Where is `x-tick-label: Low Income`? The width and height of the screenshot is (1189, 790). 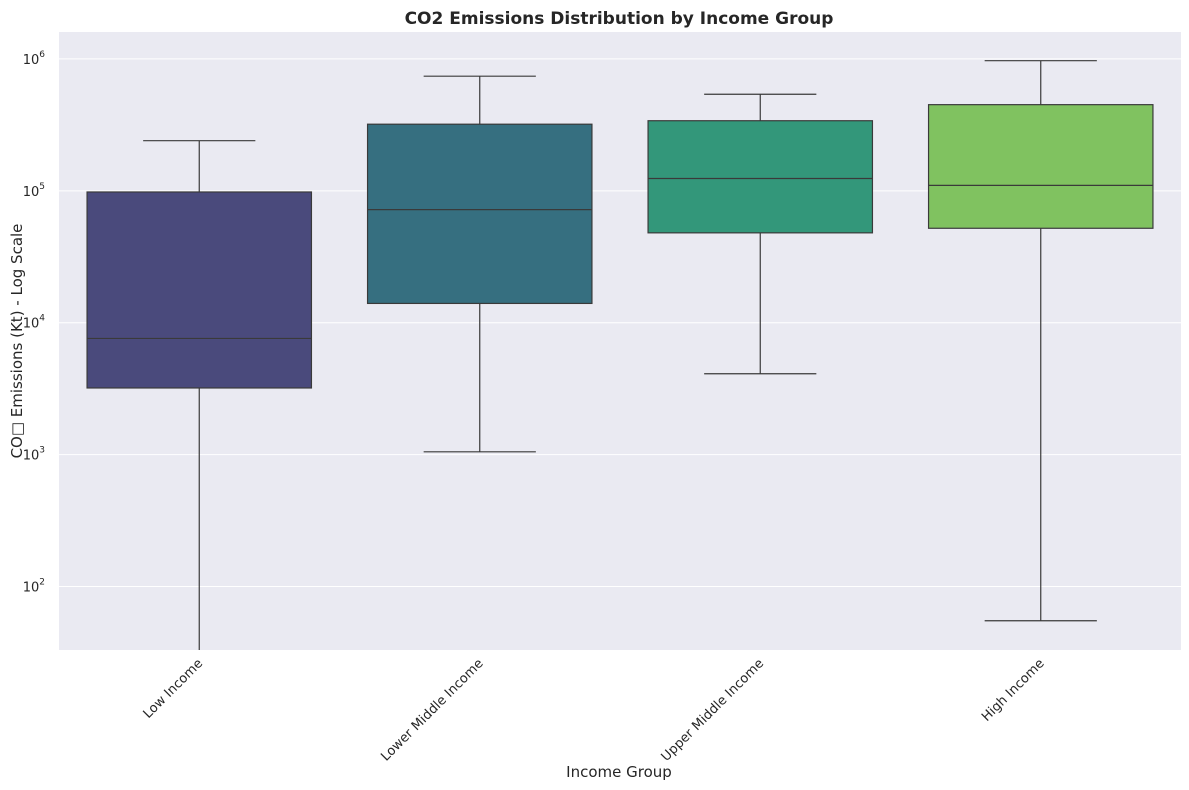 x-tick-label: Low Income is located at coordinates (173, 688).